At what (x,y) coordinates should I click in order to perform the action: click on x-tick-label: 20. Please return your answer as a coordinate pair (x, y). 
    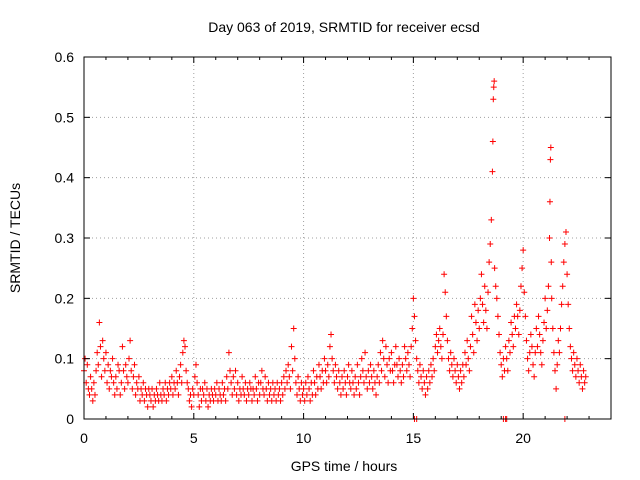
    Looking at the image, I should click on (523, 438).